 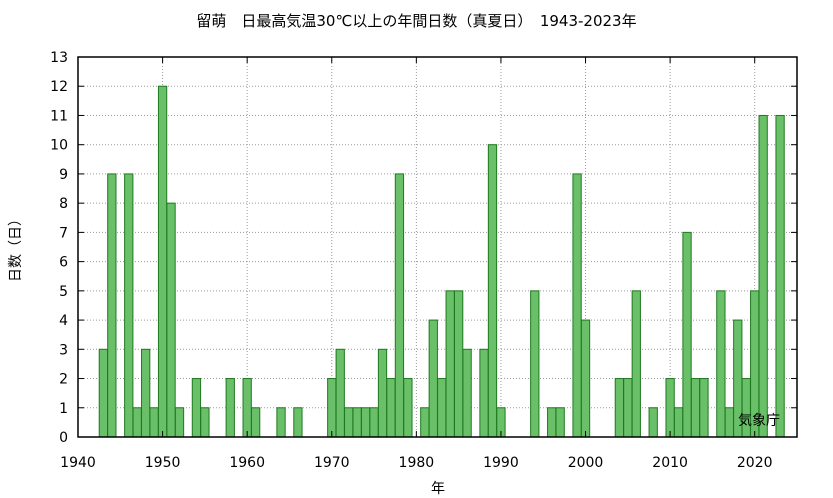 I want to click on bar-1961, so click(x=255, y=422).